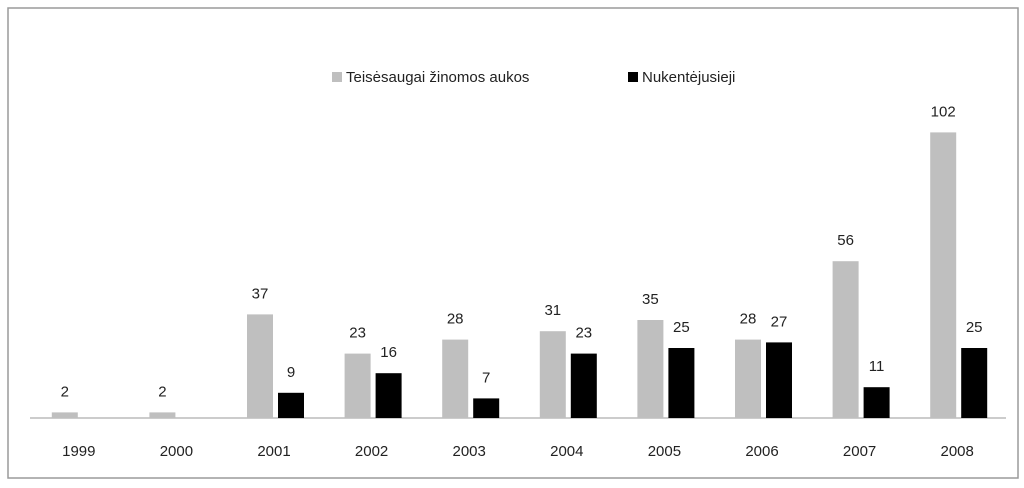 Image resolution: width=1024 pixels, height=488 pixels. What do you see at coordinates (664, 451) in the screenshot?
I see `x-tick-label: 2005` at bounding box center [664, 451].